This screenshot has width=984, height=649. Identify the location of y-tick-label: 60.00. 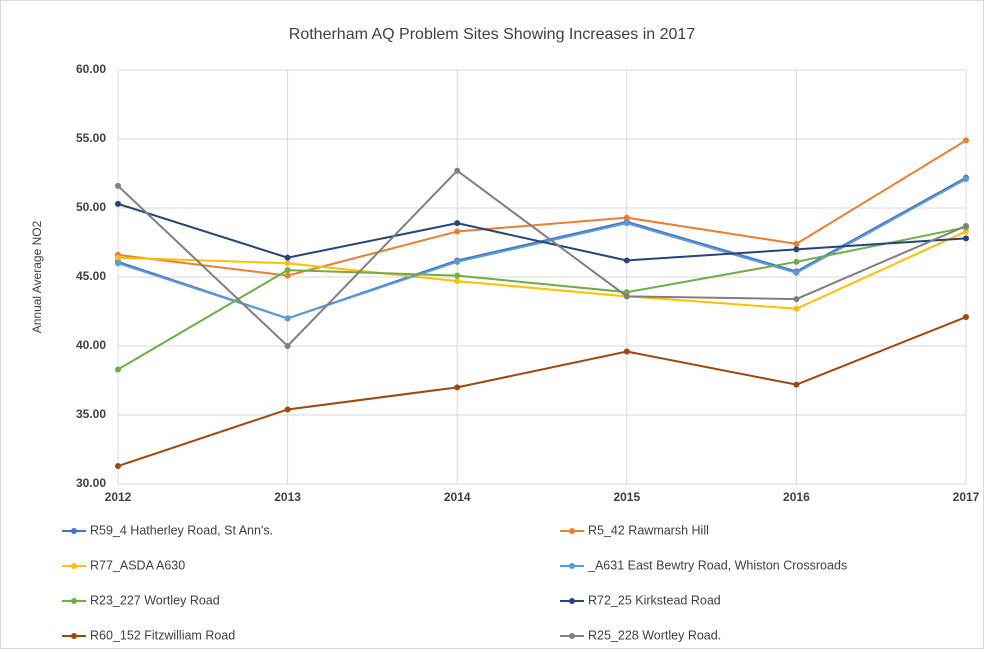
(91, 69).